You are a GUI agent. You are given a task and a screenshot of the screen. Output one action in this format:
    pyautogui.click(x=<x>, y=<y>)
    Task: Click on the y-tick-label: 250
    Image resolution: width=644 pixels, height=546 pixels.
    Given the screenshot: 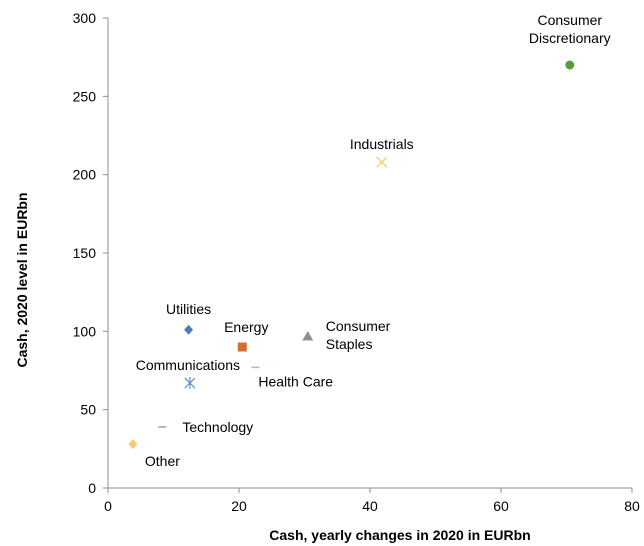 What is the action you would take?
    pyautogui.click(x=85, y=96)
    